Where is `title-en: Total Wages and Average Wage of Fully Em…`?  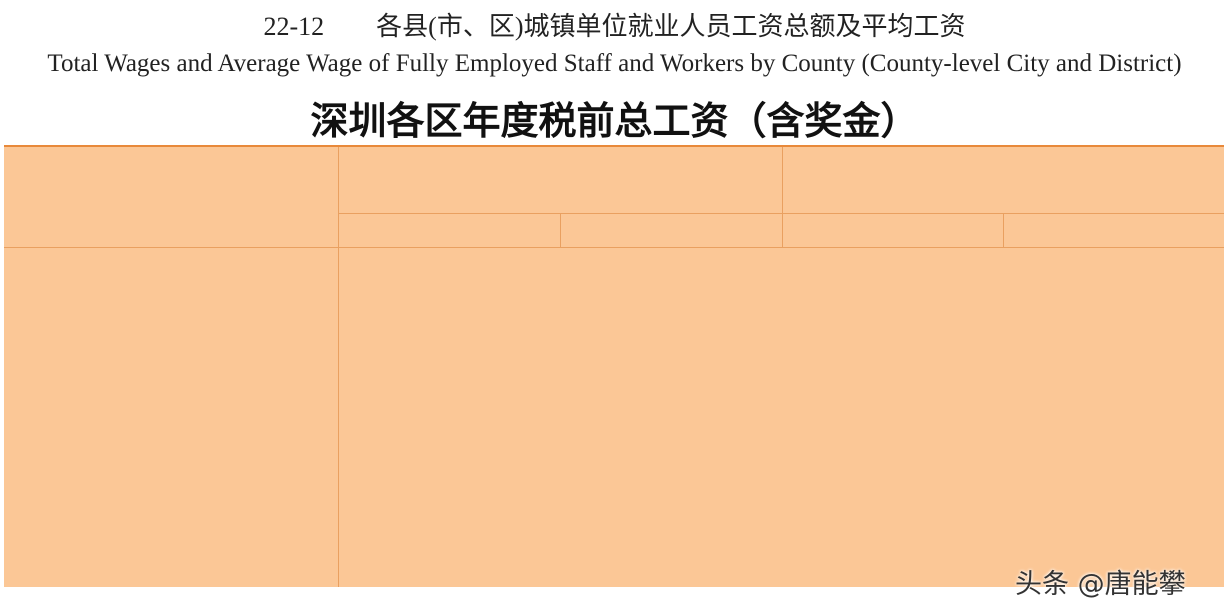
title-en: Total Wages and Average Wage of Fully Em… is located at coordinates (614, 63).